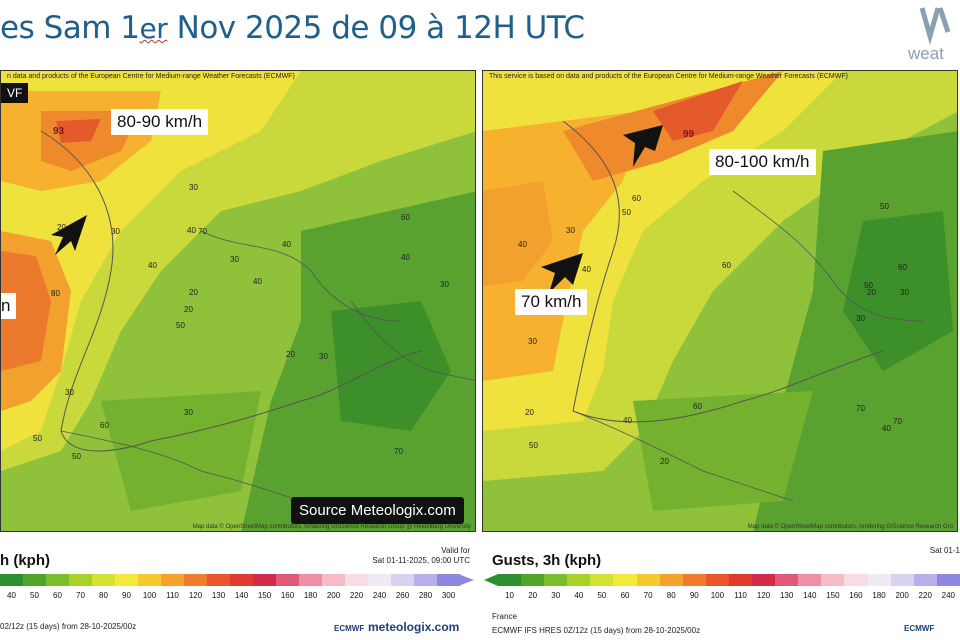 This screenshot has height=640, width=960. What do you see at coordinates (689, 134) in the screenshot?
I see `right-peak-value: 99` at bounding box center [689, 134].